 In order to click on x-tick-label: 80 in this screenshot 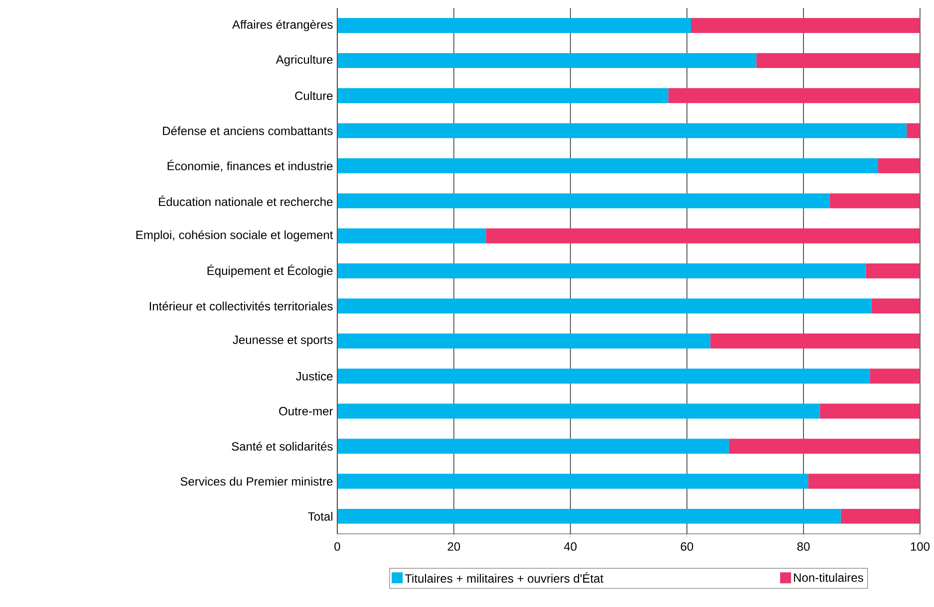, I will do `click(803, 546)`.